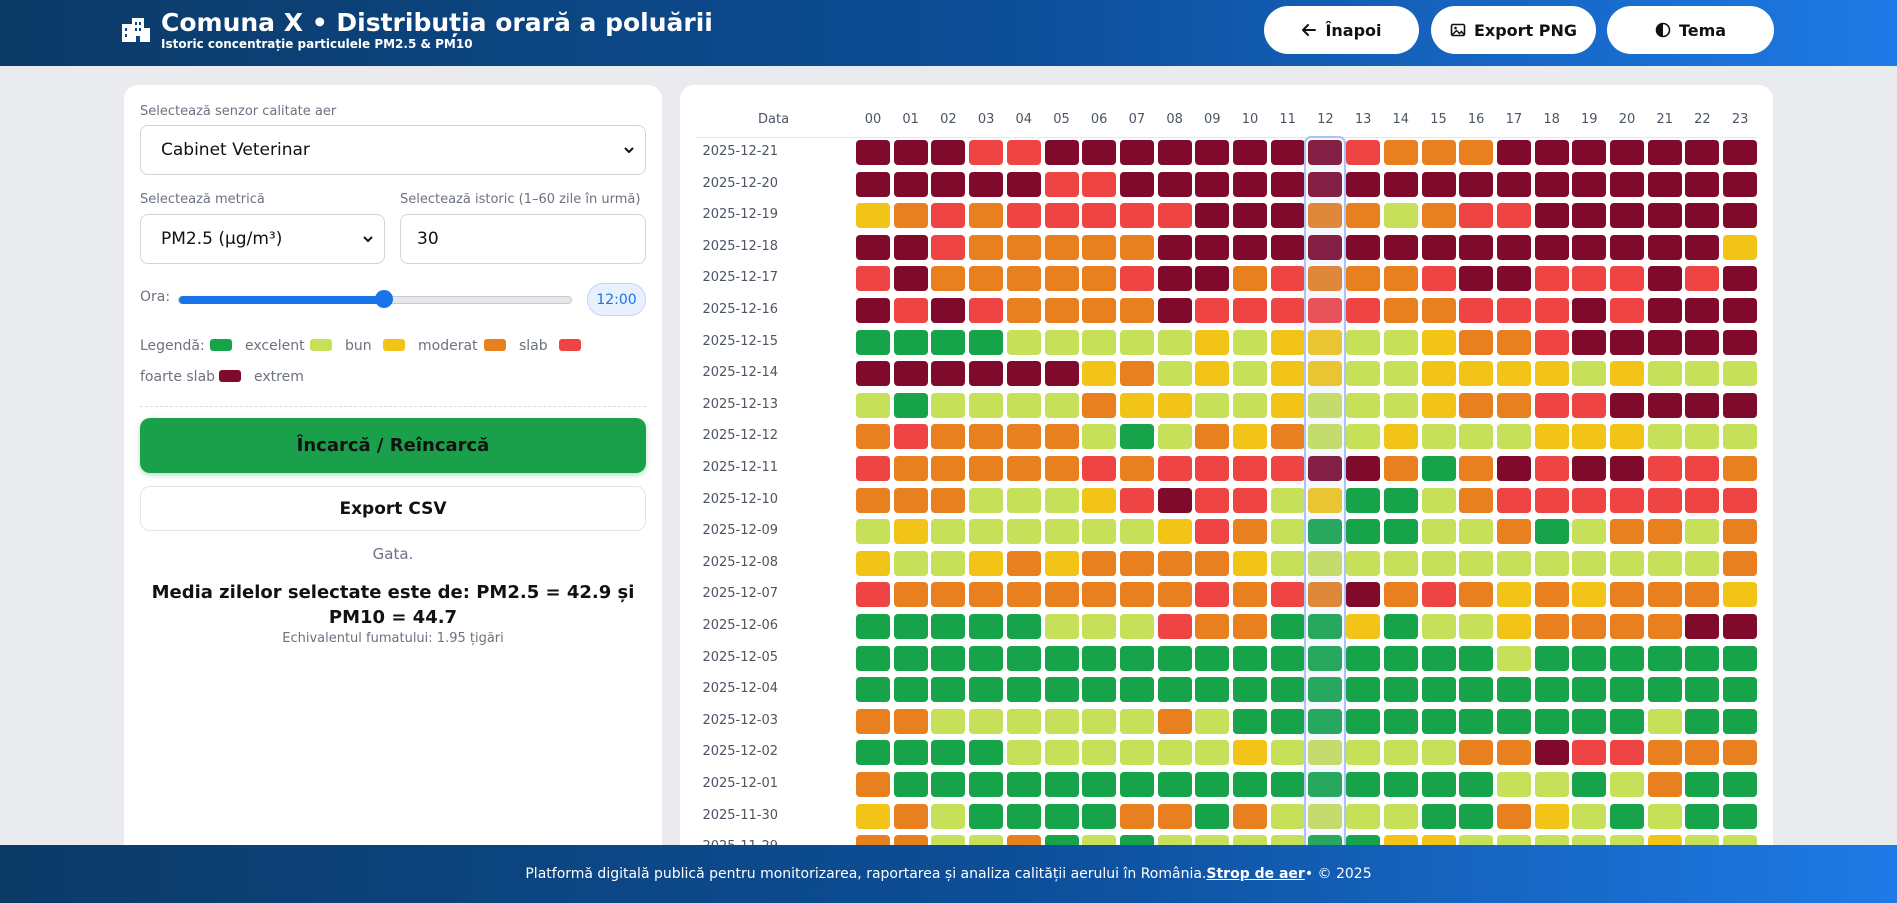 Image resolution: width=1897 pixels, height=903 pixels. Describe the element at coordinates (1513, 30) in the screenshot. I see `export-png-button: Export PNG` at that location.